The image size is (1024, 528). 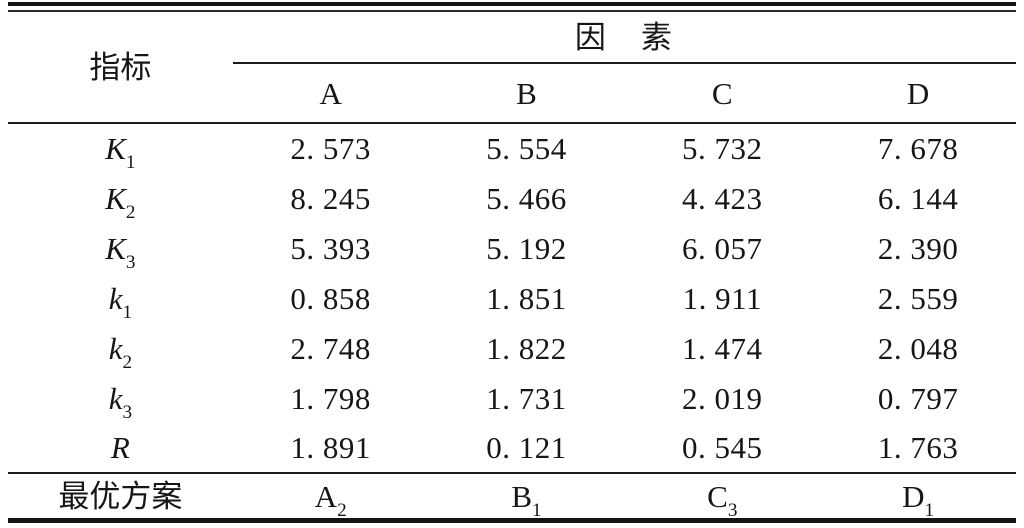 What do you see at coordinates (526, 93) in the screenshot?
I see `column-header-B: B` at bounding box center [526, 93].